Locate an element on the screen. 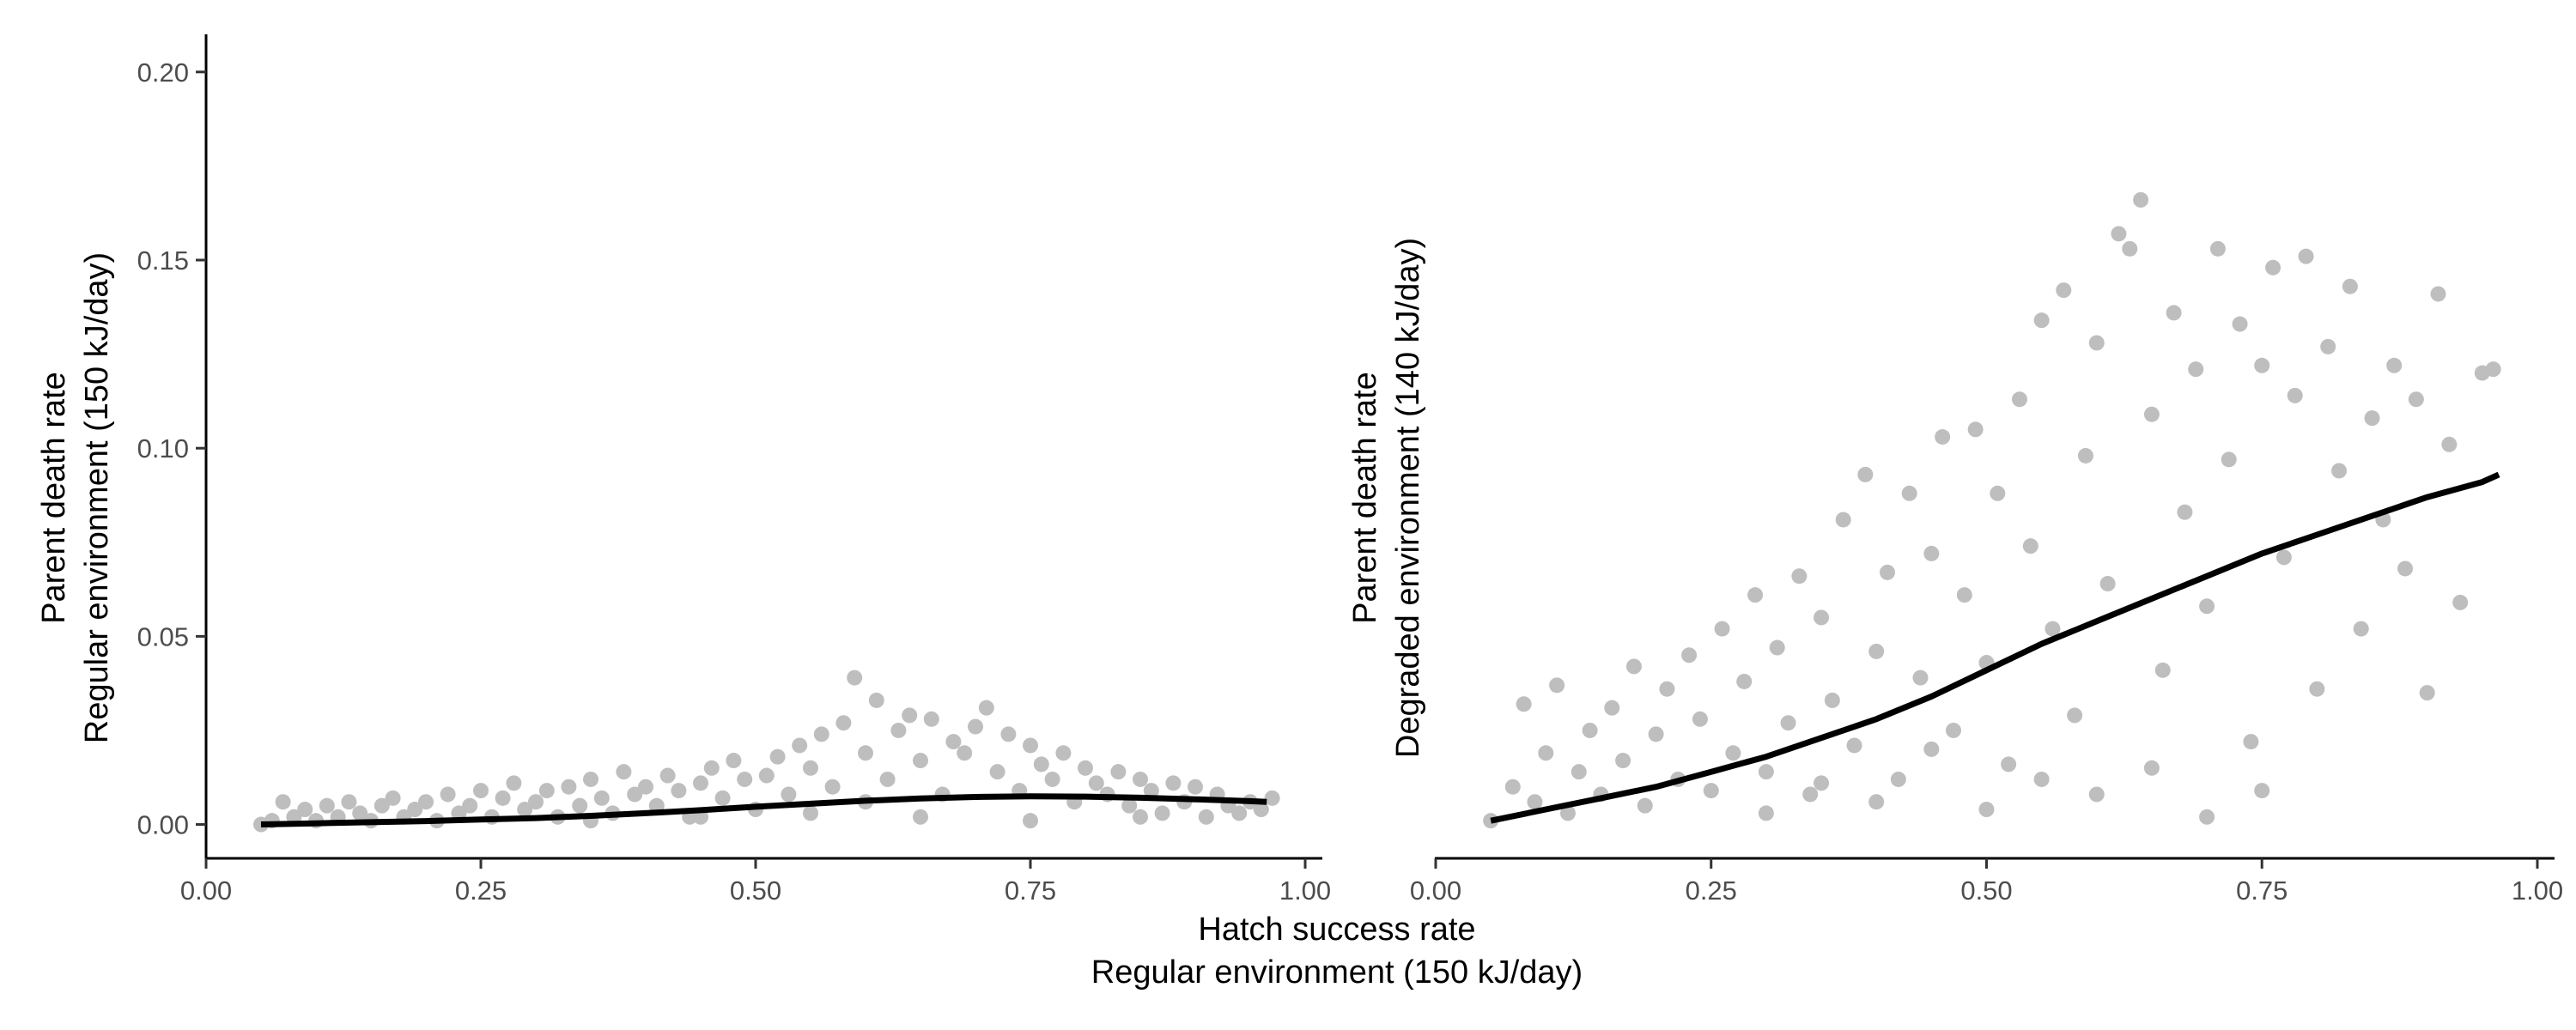 The height and width of the screenshot is (1030, 2576). y-axis-title-line-1: Parent death rate is located at coordinates (54, 498).